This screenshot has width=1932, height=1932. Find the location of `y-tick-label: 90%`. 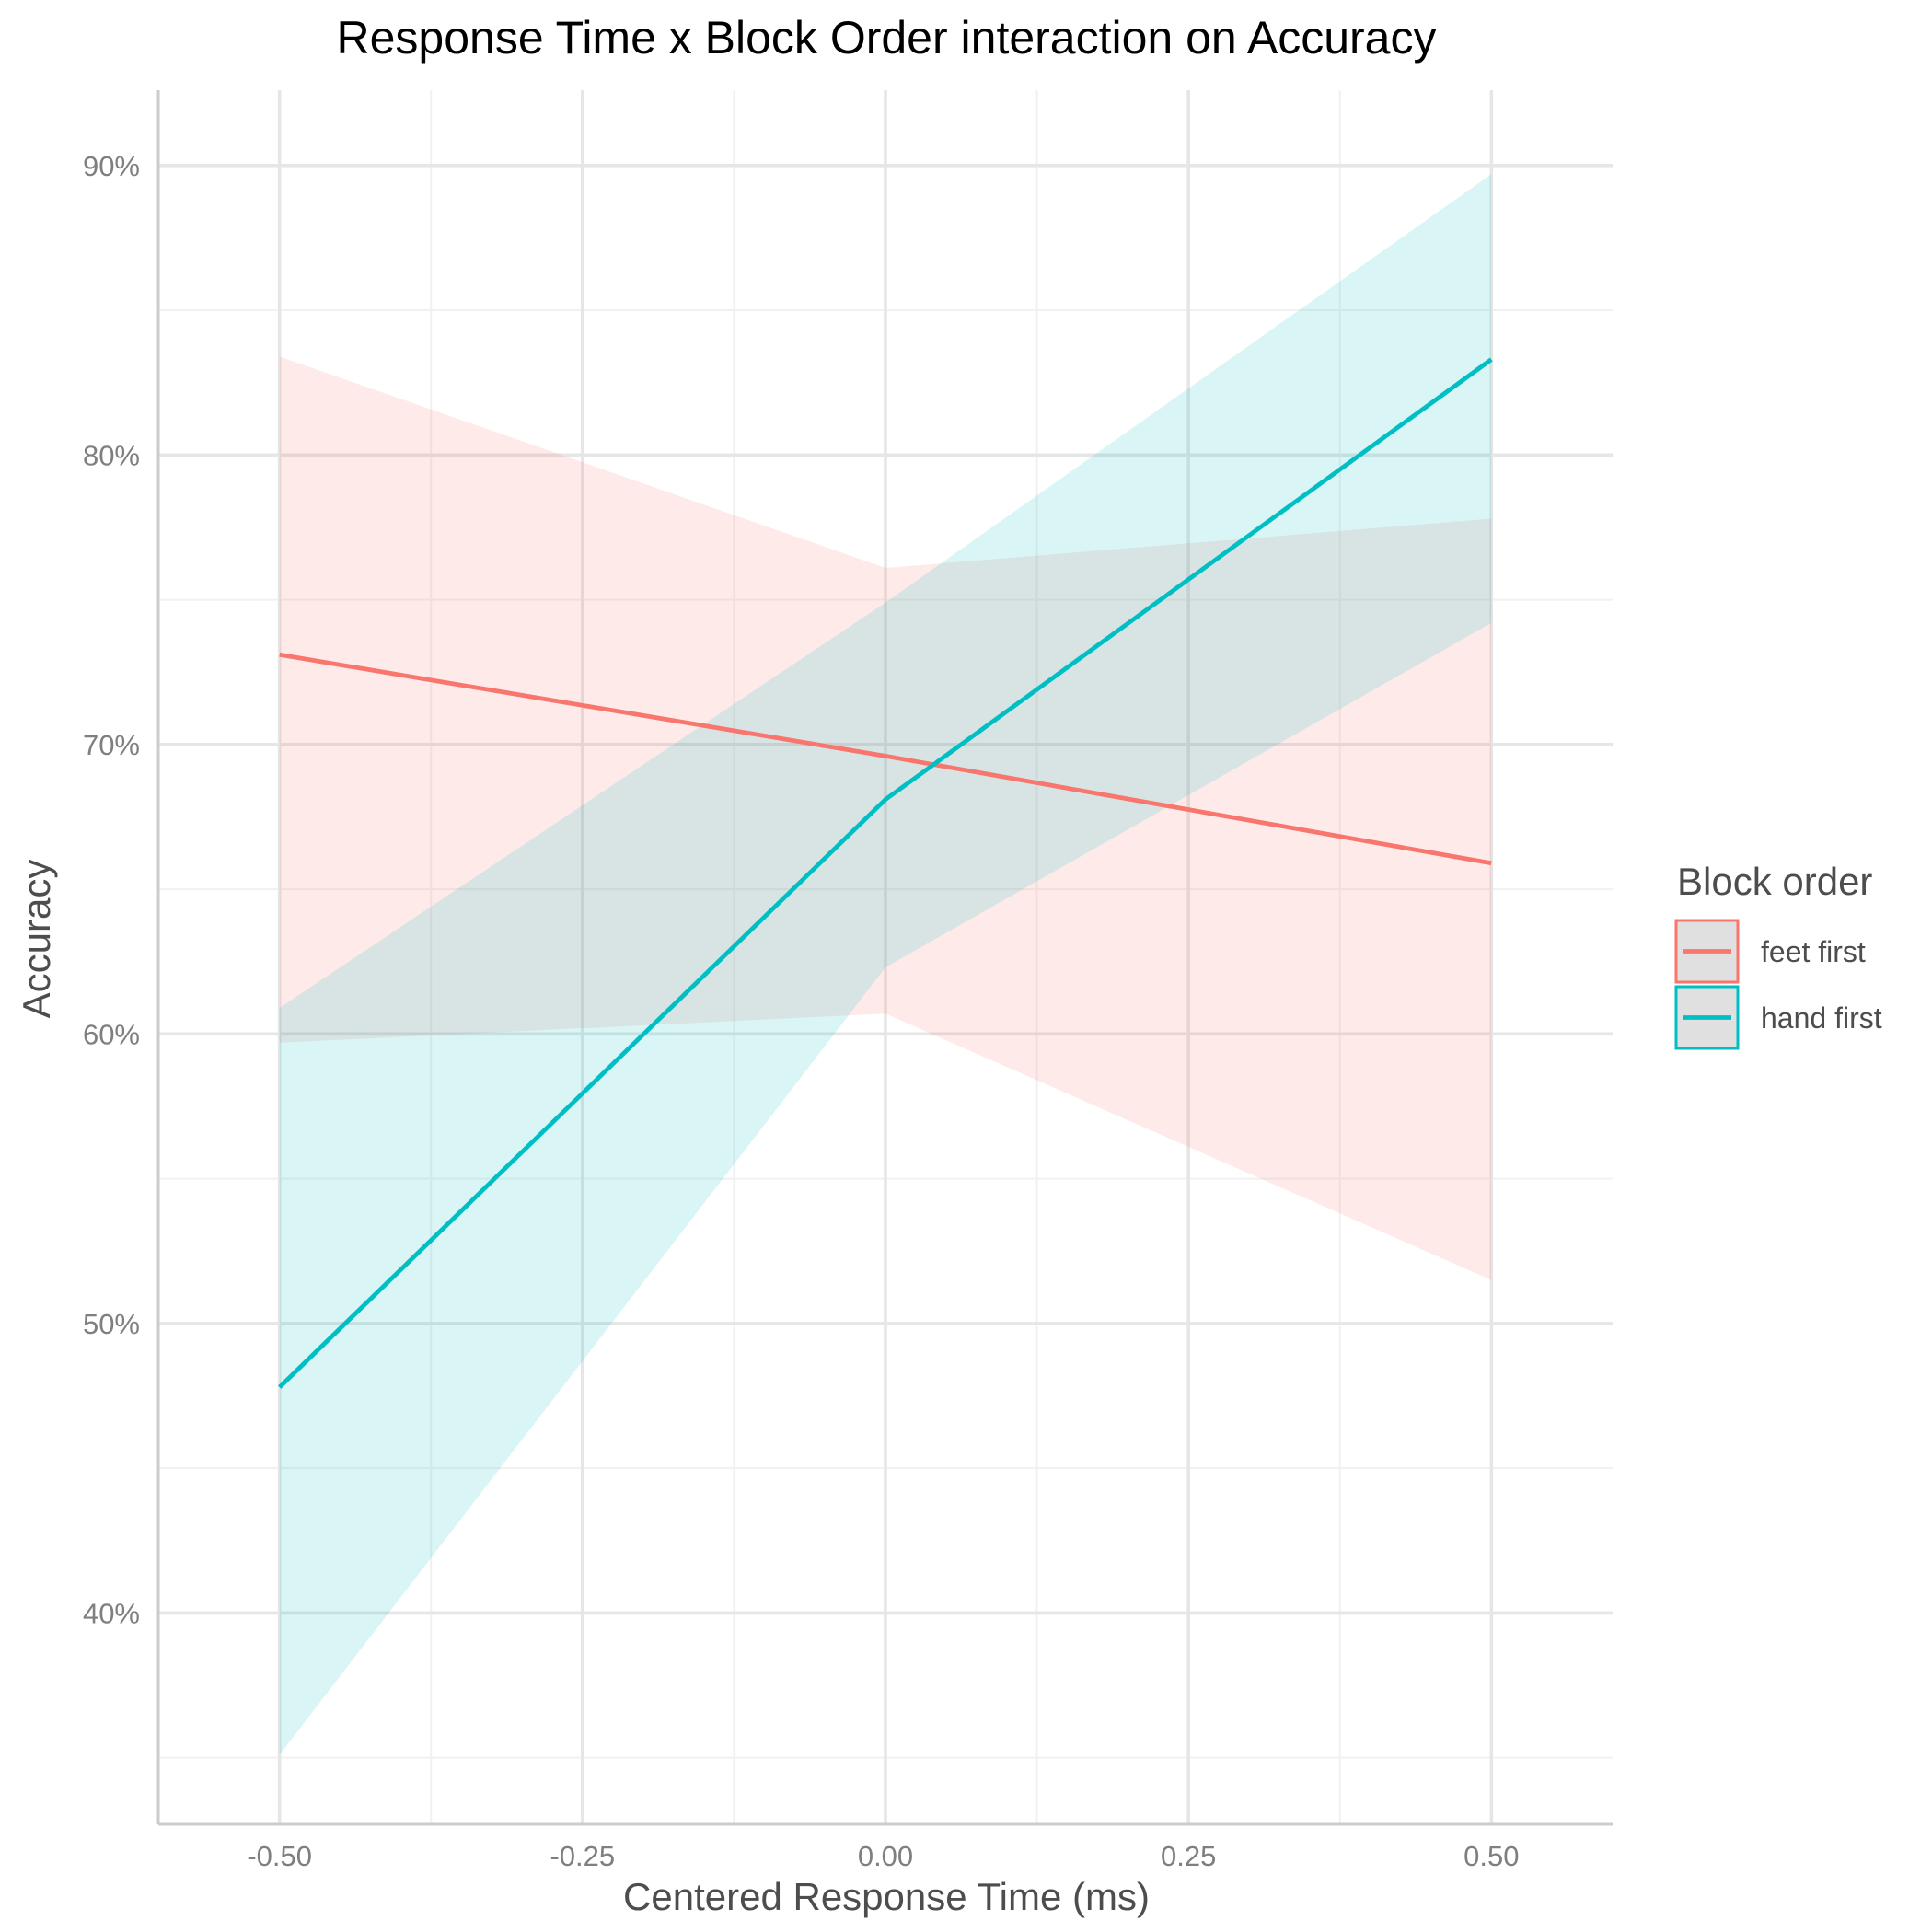

y-tick-label: 90% is located at coordinates (112, 166).